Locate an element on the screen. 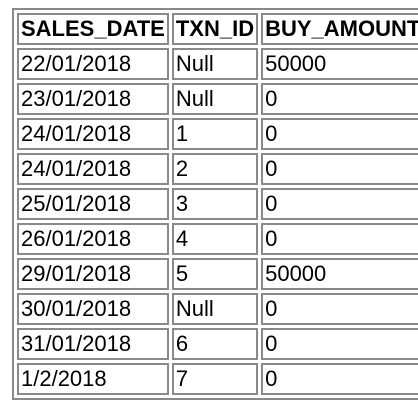  table-row: 25/01/2018 3 0 is located at coordinates (217, 204).